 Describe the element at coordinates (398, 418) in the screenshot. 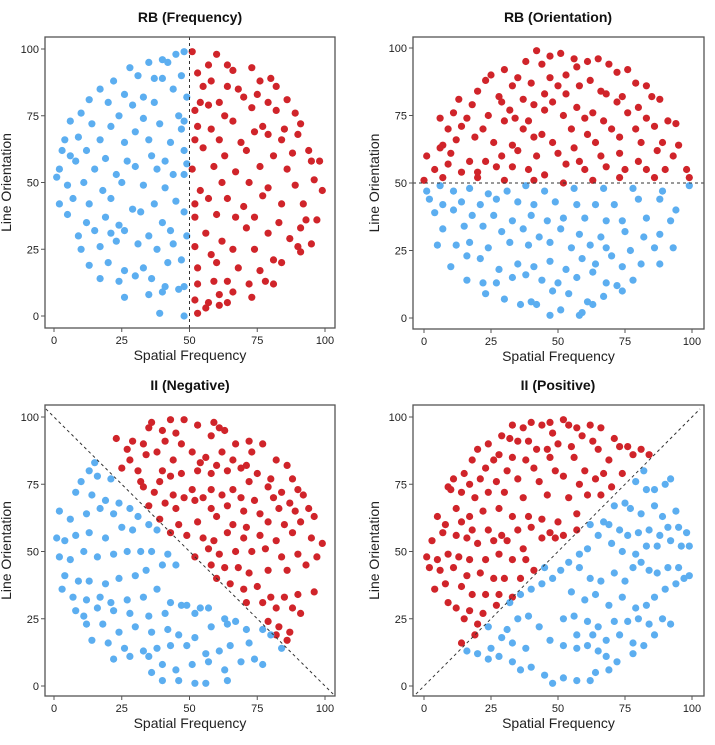

I see `y-tick-label: 100` at that location.